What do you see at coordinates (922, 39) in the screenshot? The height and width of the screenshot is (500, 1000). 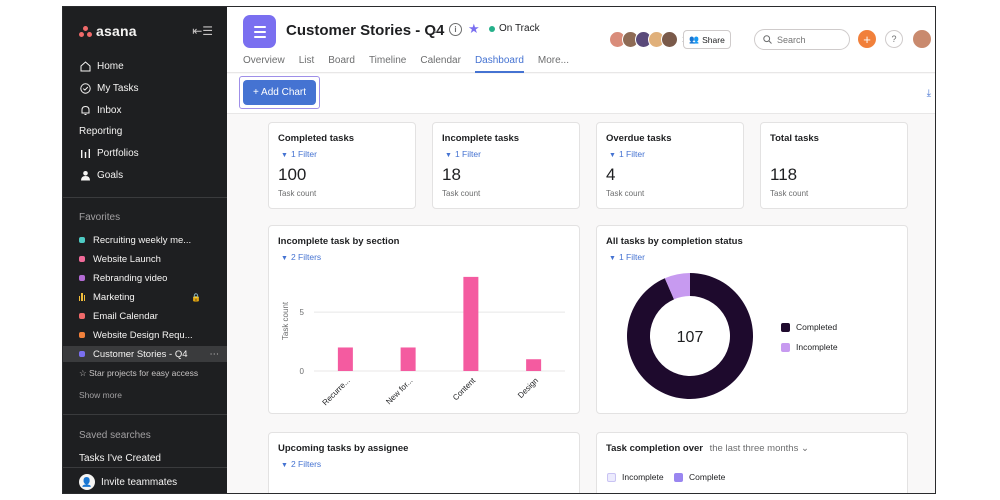 I see `user-avatar` at bounding box center [922, 39].